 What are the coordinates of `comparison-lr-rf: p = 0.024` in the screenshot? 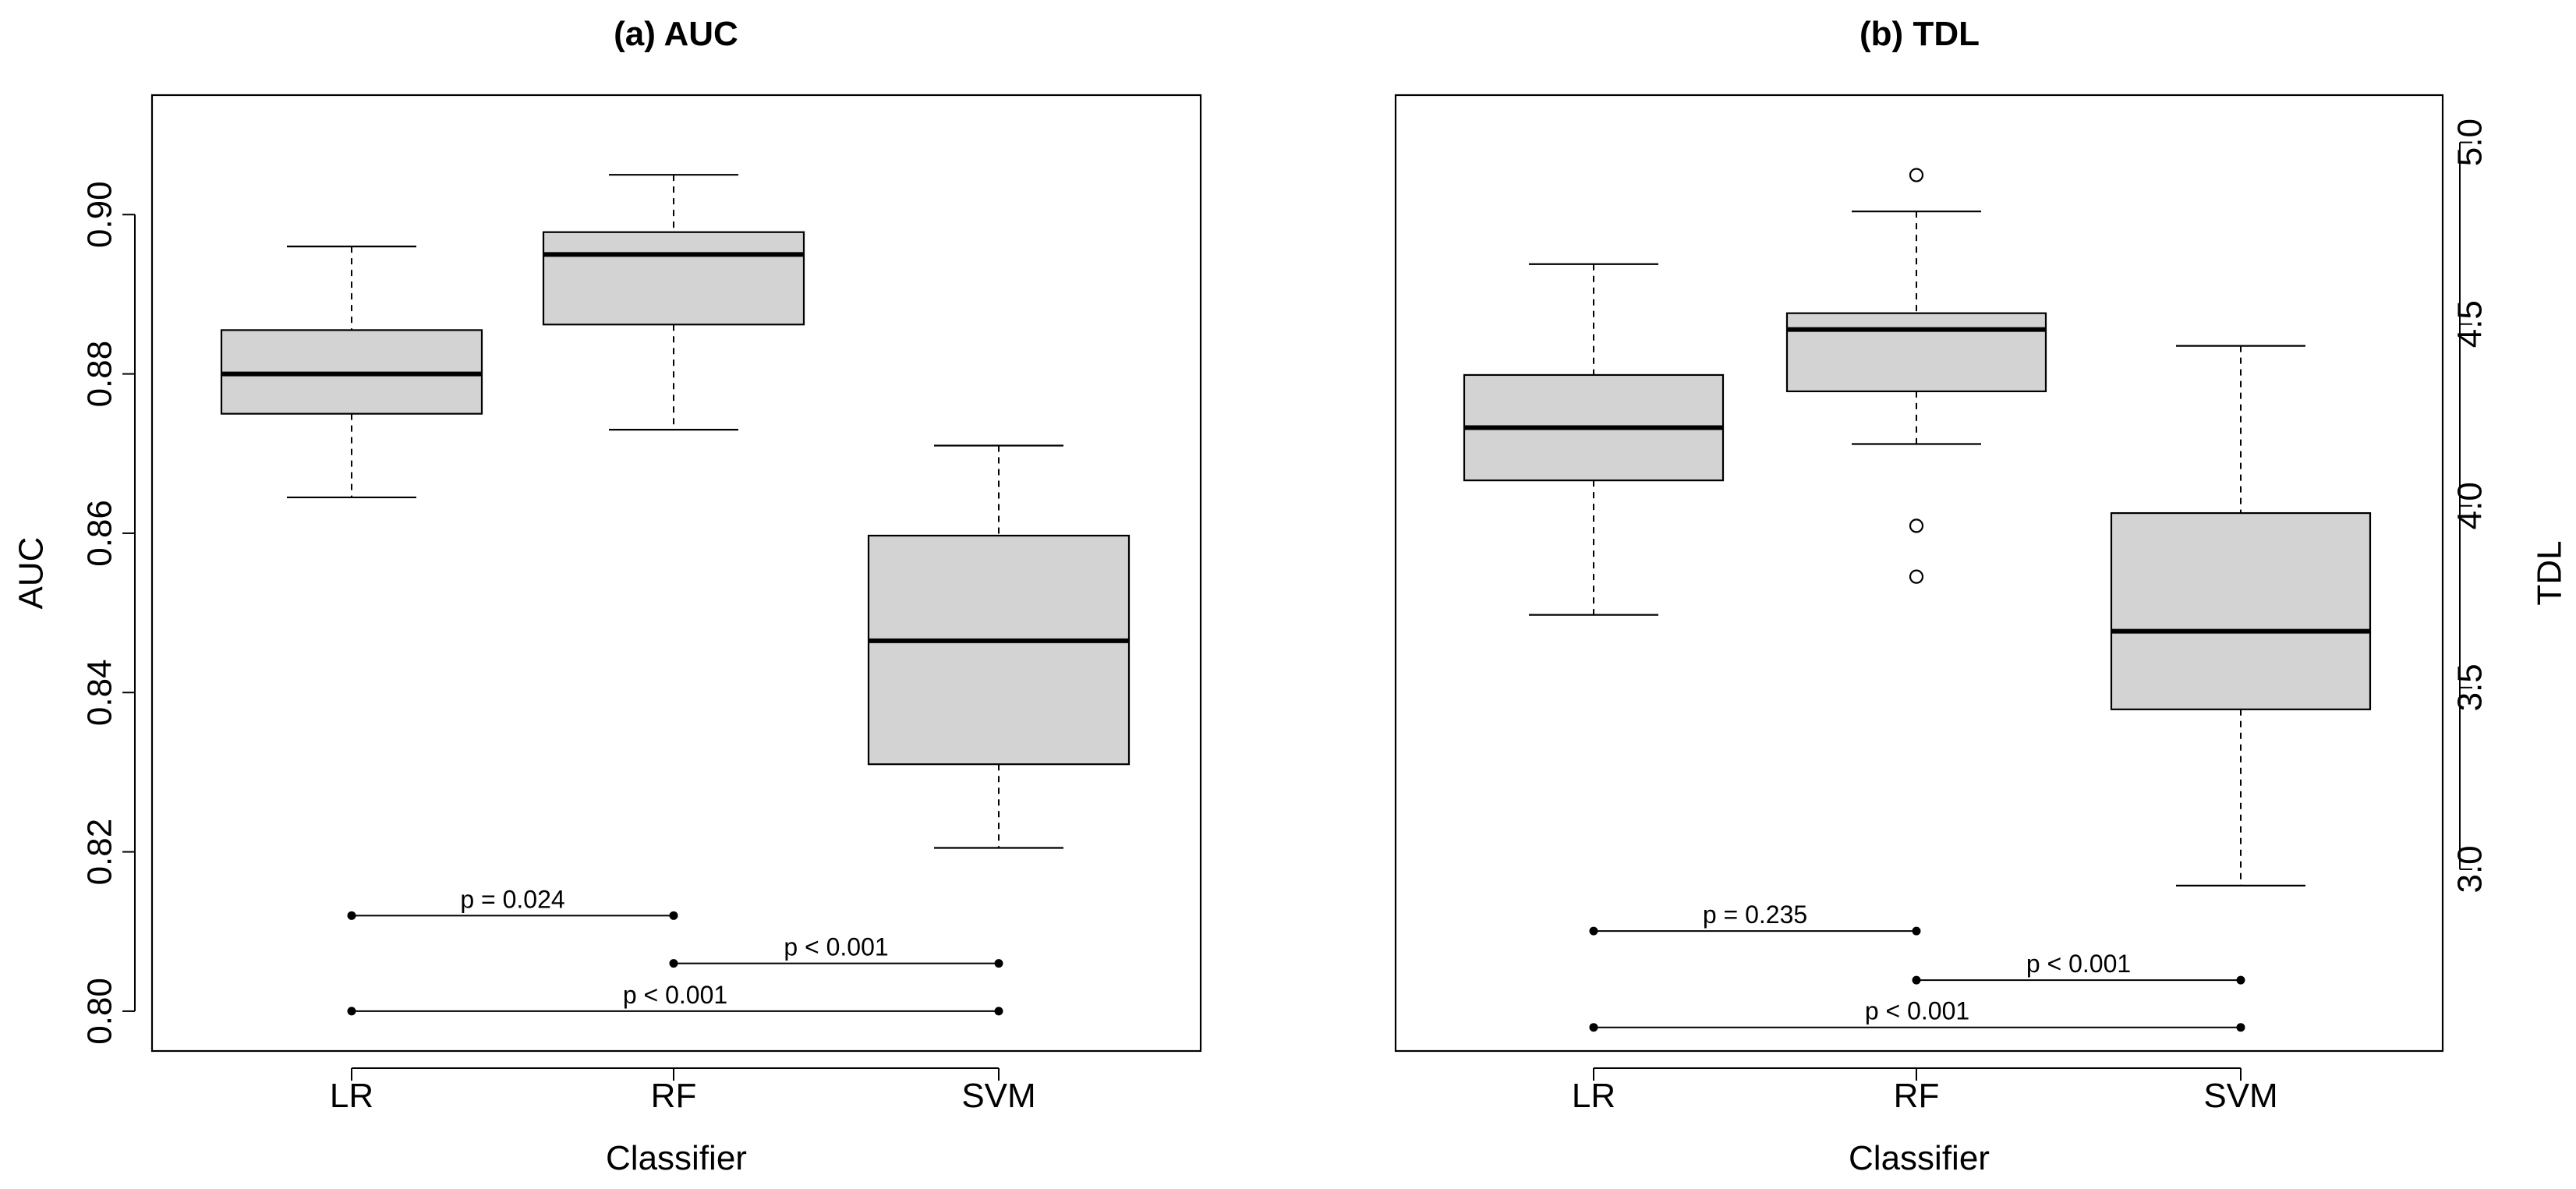 It's located at (512, 902).